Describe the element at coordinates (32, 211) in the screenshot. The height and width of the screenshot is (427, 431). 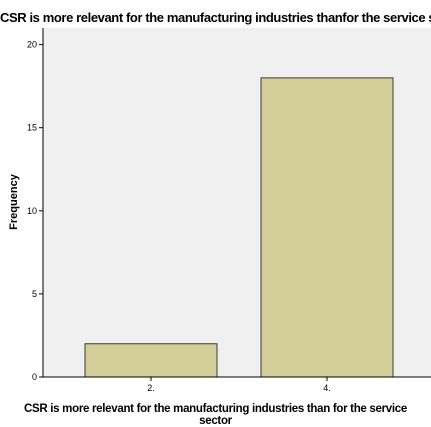
I see `y-tick-label: 10` at that location.